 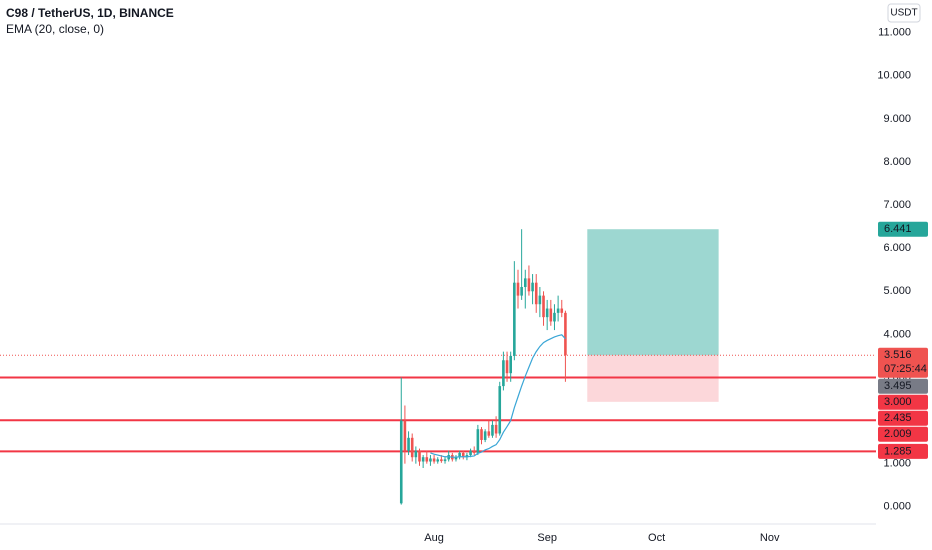 I want to click on indicator-label: EMA (20, close, 0), so click(x=55, y=29).